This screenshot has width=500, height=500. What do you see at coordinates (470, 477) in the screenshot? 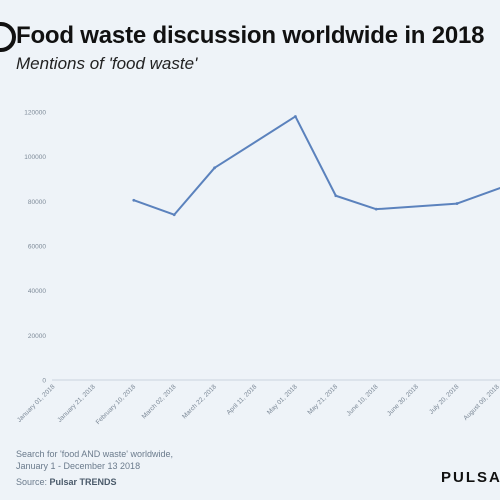
I see `brand-wordmark: PULSAR` at bounding box center [470, 477].